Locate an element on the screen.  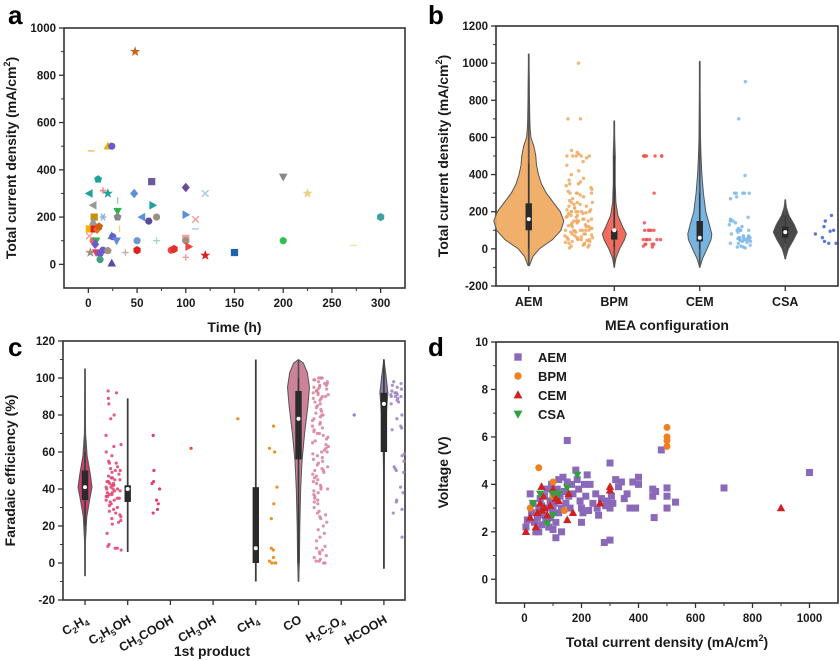
y-axis-title-main: Total current density (mA/cm is located at coordinates (443, 161).